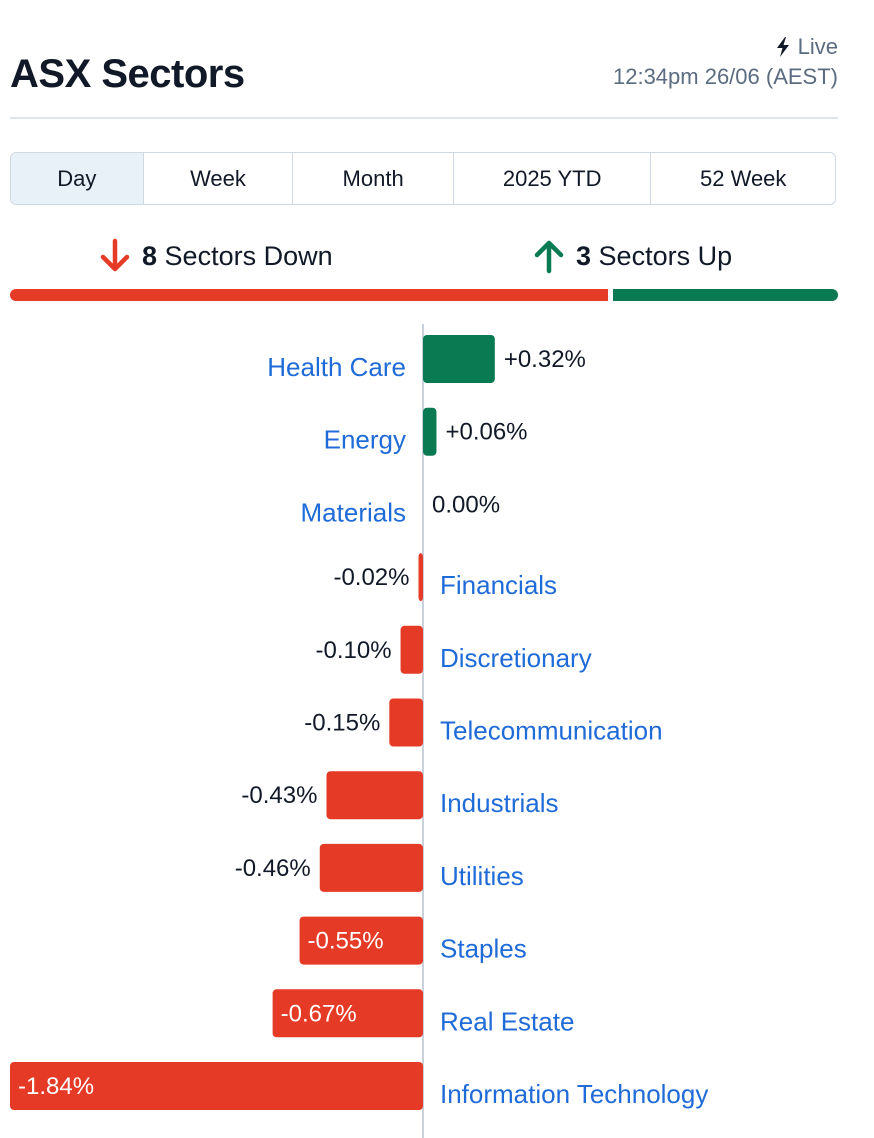 This screenshot has height=1138, width=874. I want to click on sectors-down-label: Sectors Down, so click(248, 255).